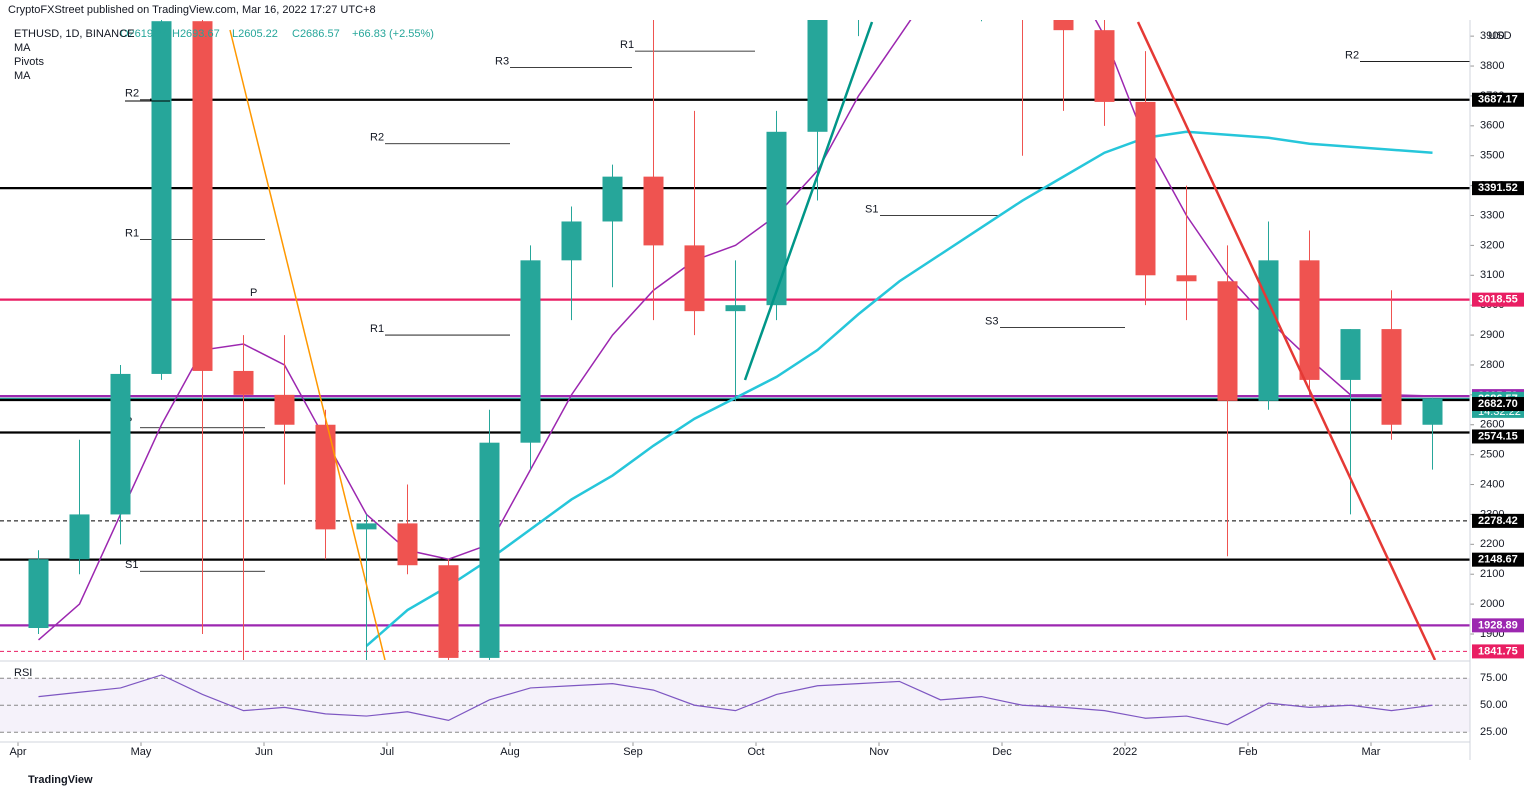 This screenshot has height=796, width=1536. What do you see at coordinates (1492, 425) in the screenshot?
I see `y-tick-label: 2600` at bounding box center [1492, 425].